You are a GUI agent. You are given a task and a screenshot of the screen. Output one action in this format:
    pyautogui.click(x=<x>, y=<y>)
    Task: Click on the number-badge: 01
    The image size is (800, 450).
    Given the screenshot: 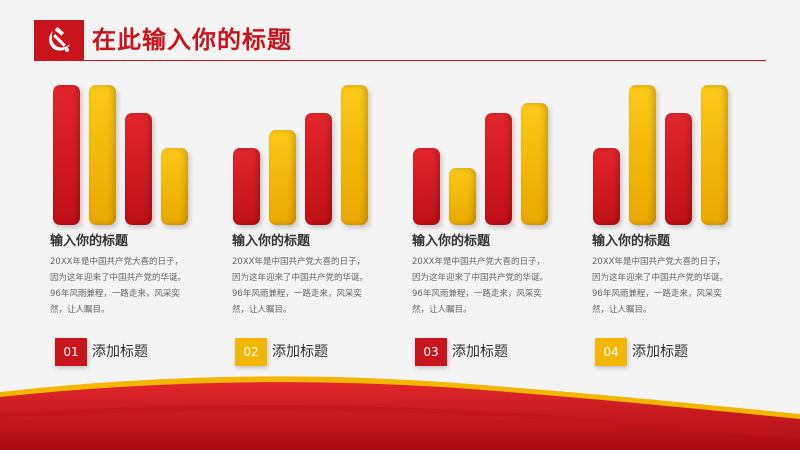 What is the action you would take?
    pyautogui.click(x=71, y=352)
    